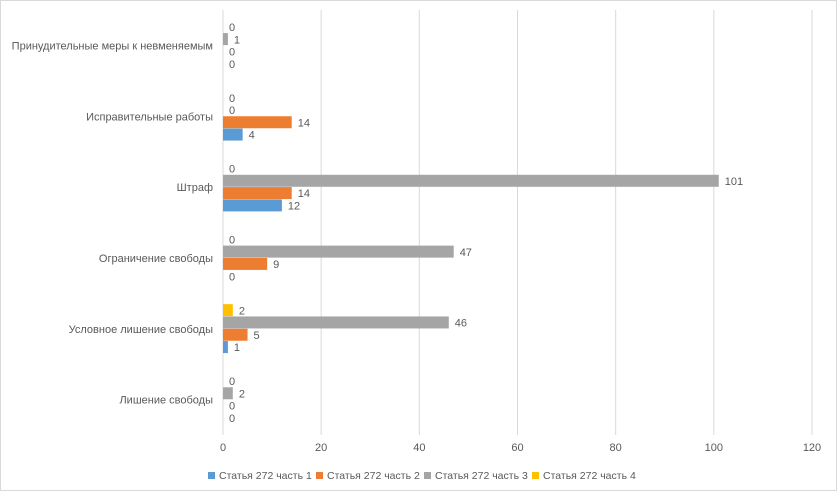 The height and width of the screenshot is (491, 837). I want to click on data-label: 9, so click(276, 265).